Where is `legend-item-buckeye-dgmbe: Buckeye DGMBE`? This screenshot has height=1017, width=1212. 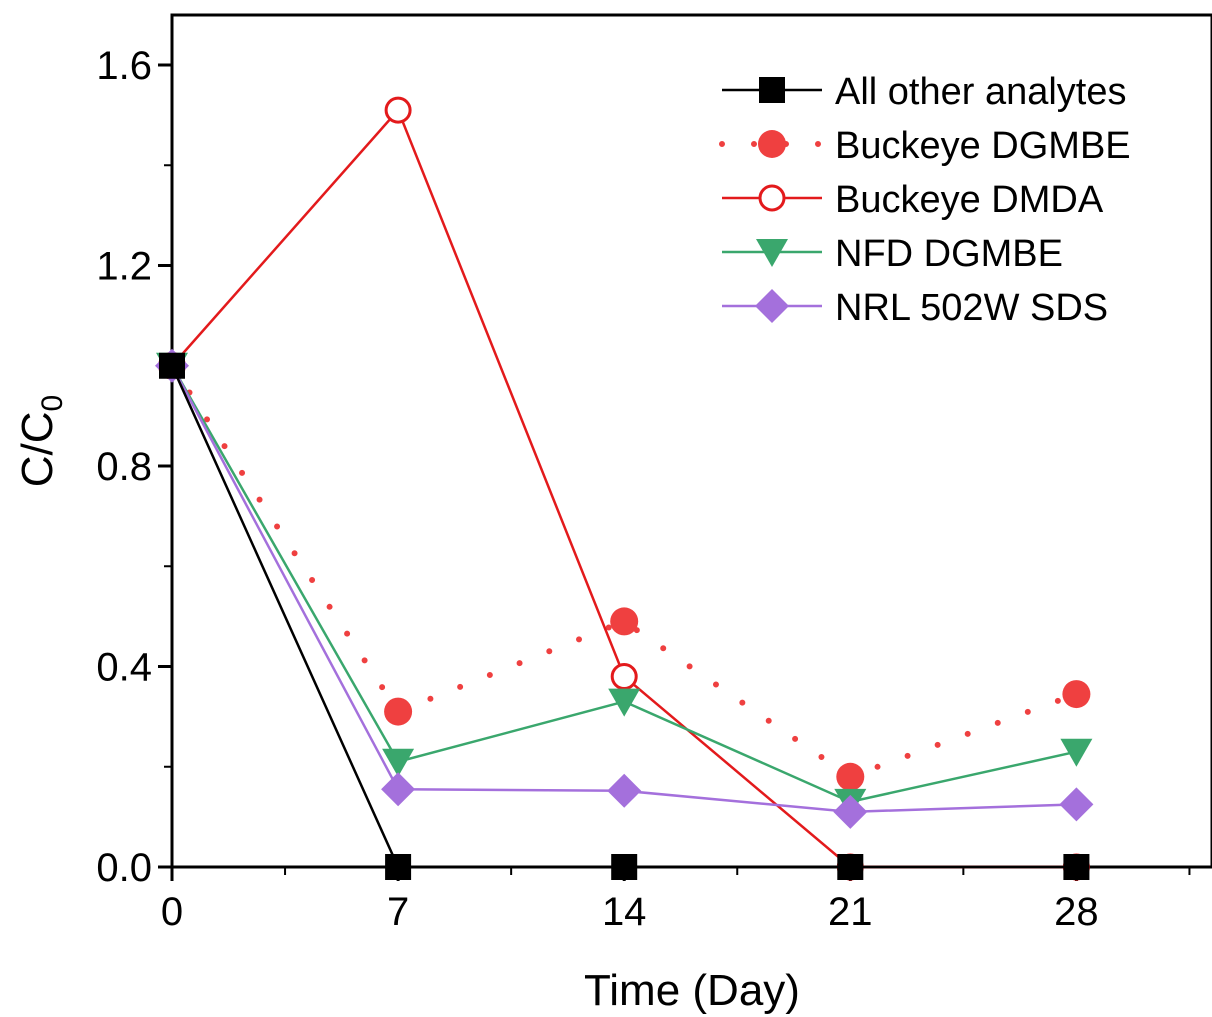 legend-item-buckeye-dgmbe: Buckeye DGMBE is located at coordinates (925, 146).